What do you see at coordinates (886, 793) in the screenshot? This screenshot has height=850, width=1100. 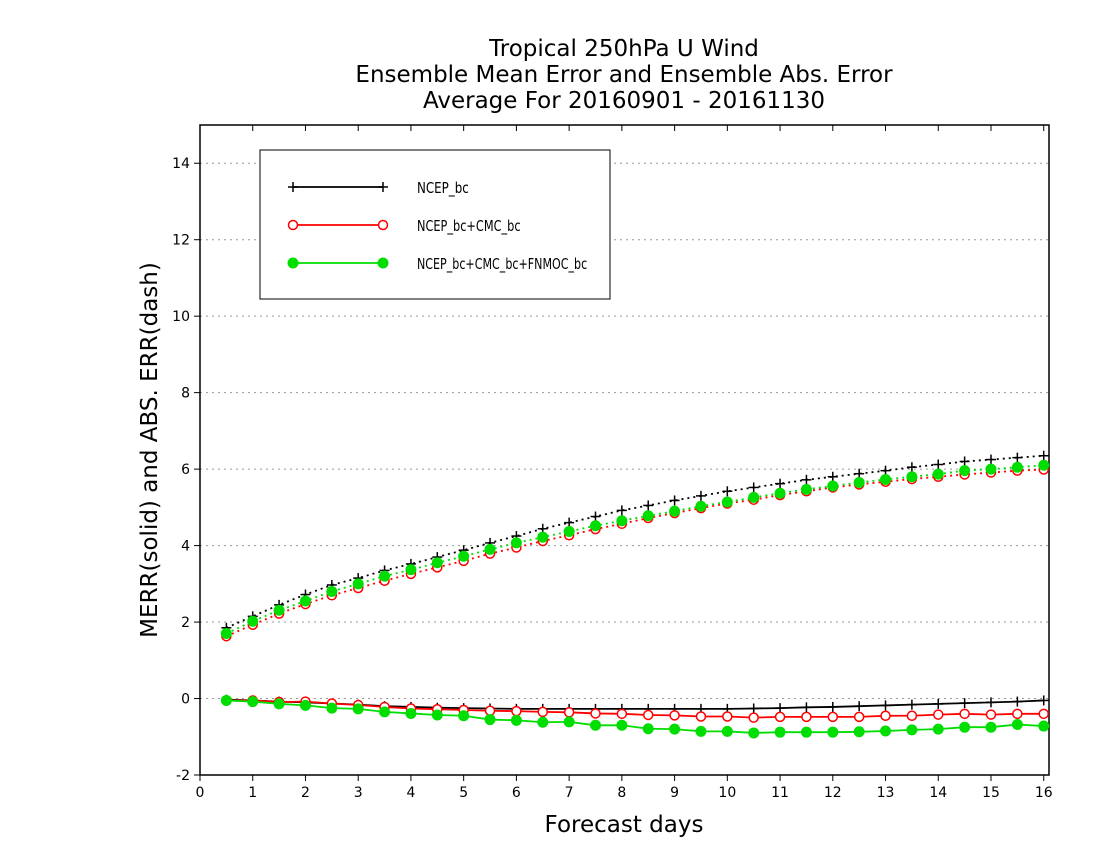 I see `x-tick-label: 13` at bounding box center [886, 793].